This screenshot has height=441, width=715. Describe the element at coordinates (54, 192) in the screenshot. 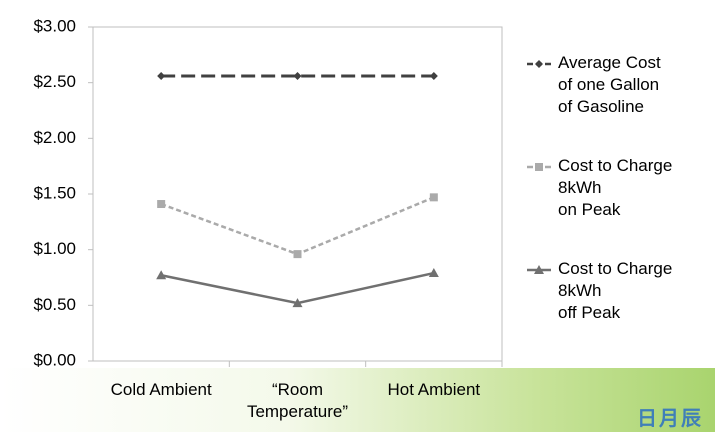

I see `y-tick-label: $1.50` at that location.